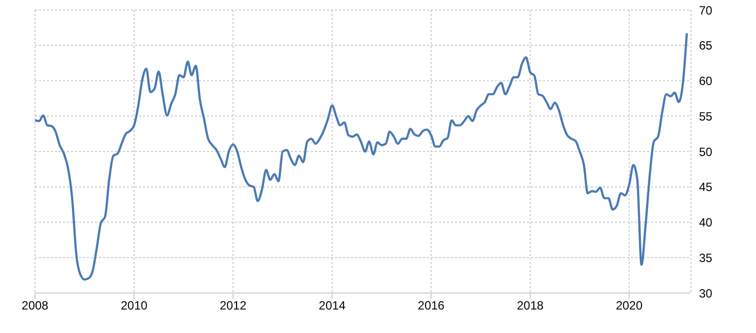 The height and width of the screenshot is (333, 756). What do you see at coordinates (706, 223) in the screenshot?
I see `y-tick-label: 40` at bounding box center [706, 223].